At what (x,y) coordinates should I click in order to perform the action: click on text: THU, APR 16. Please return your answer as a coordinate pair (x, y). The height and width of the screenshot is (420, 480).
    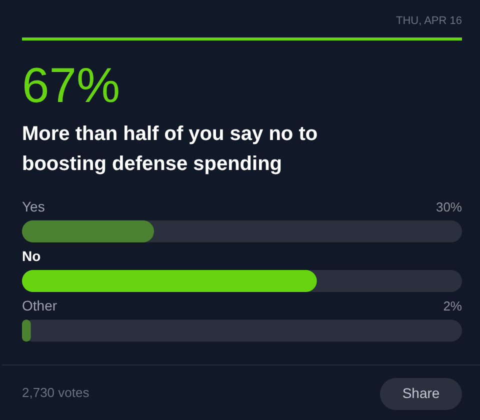
    Looking at the image, I should click on (429, 21).